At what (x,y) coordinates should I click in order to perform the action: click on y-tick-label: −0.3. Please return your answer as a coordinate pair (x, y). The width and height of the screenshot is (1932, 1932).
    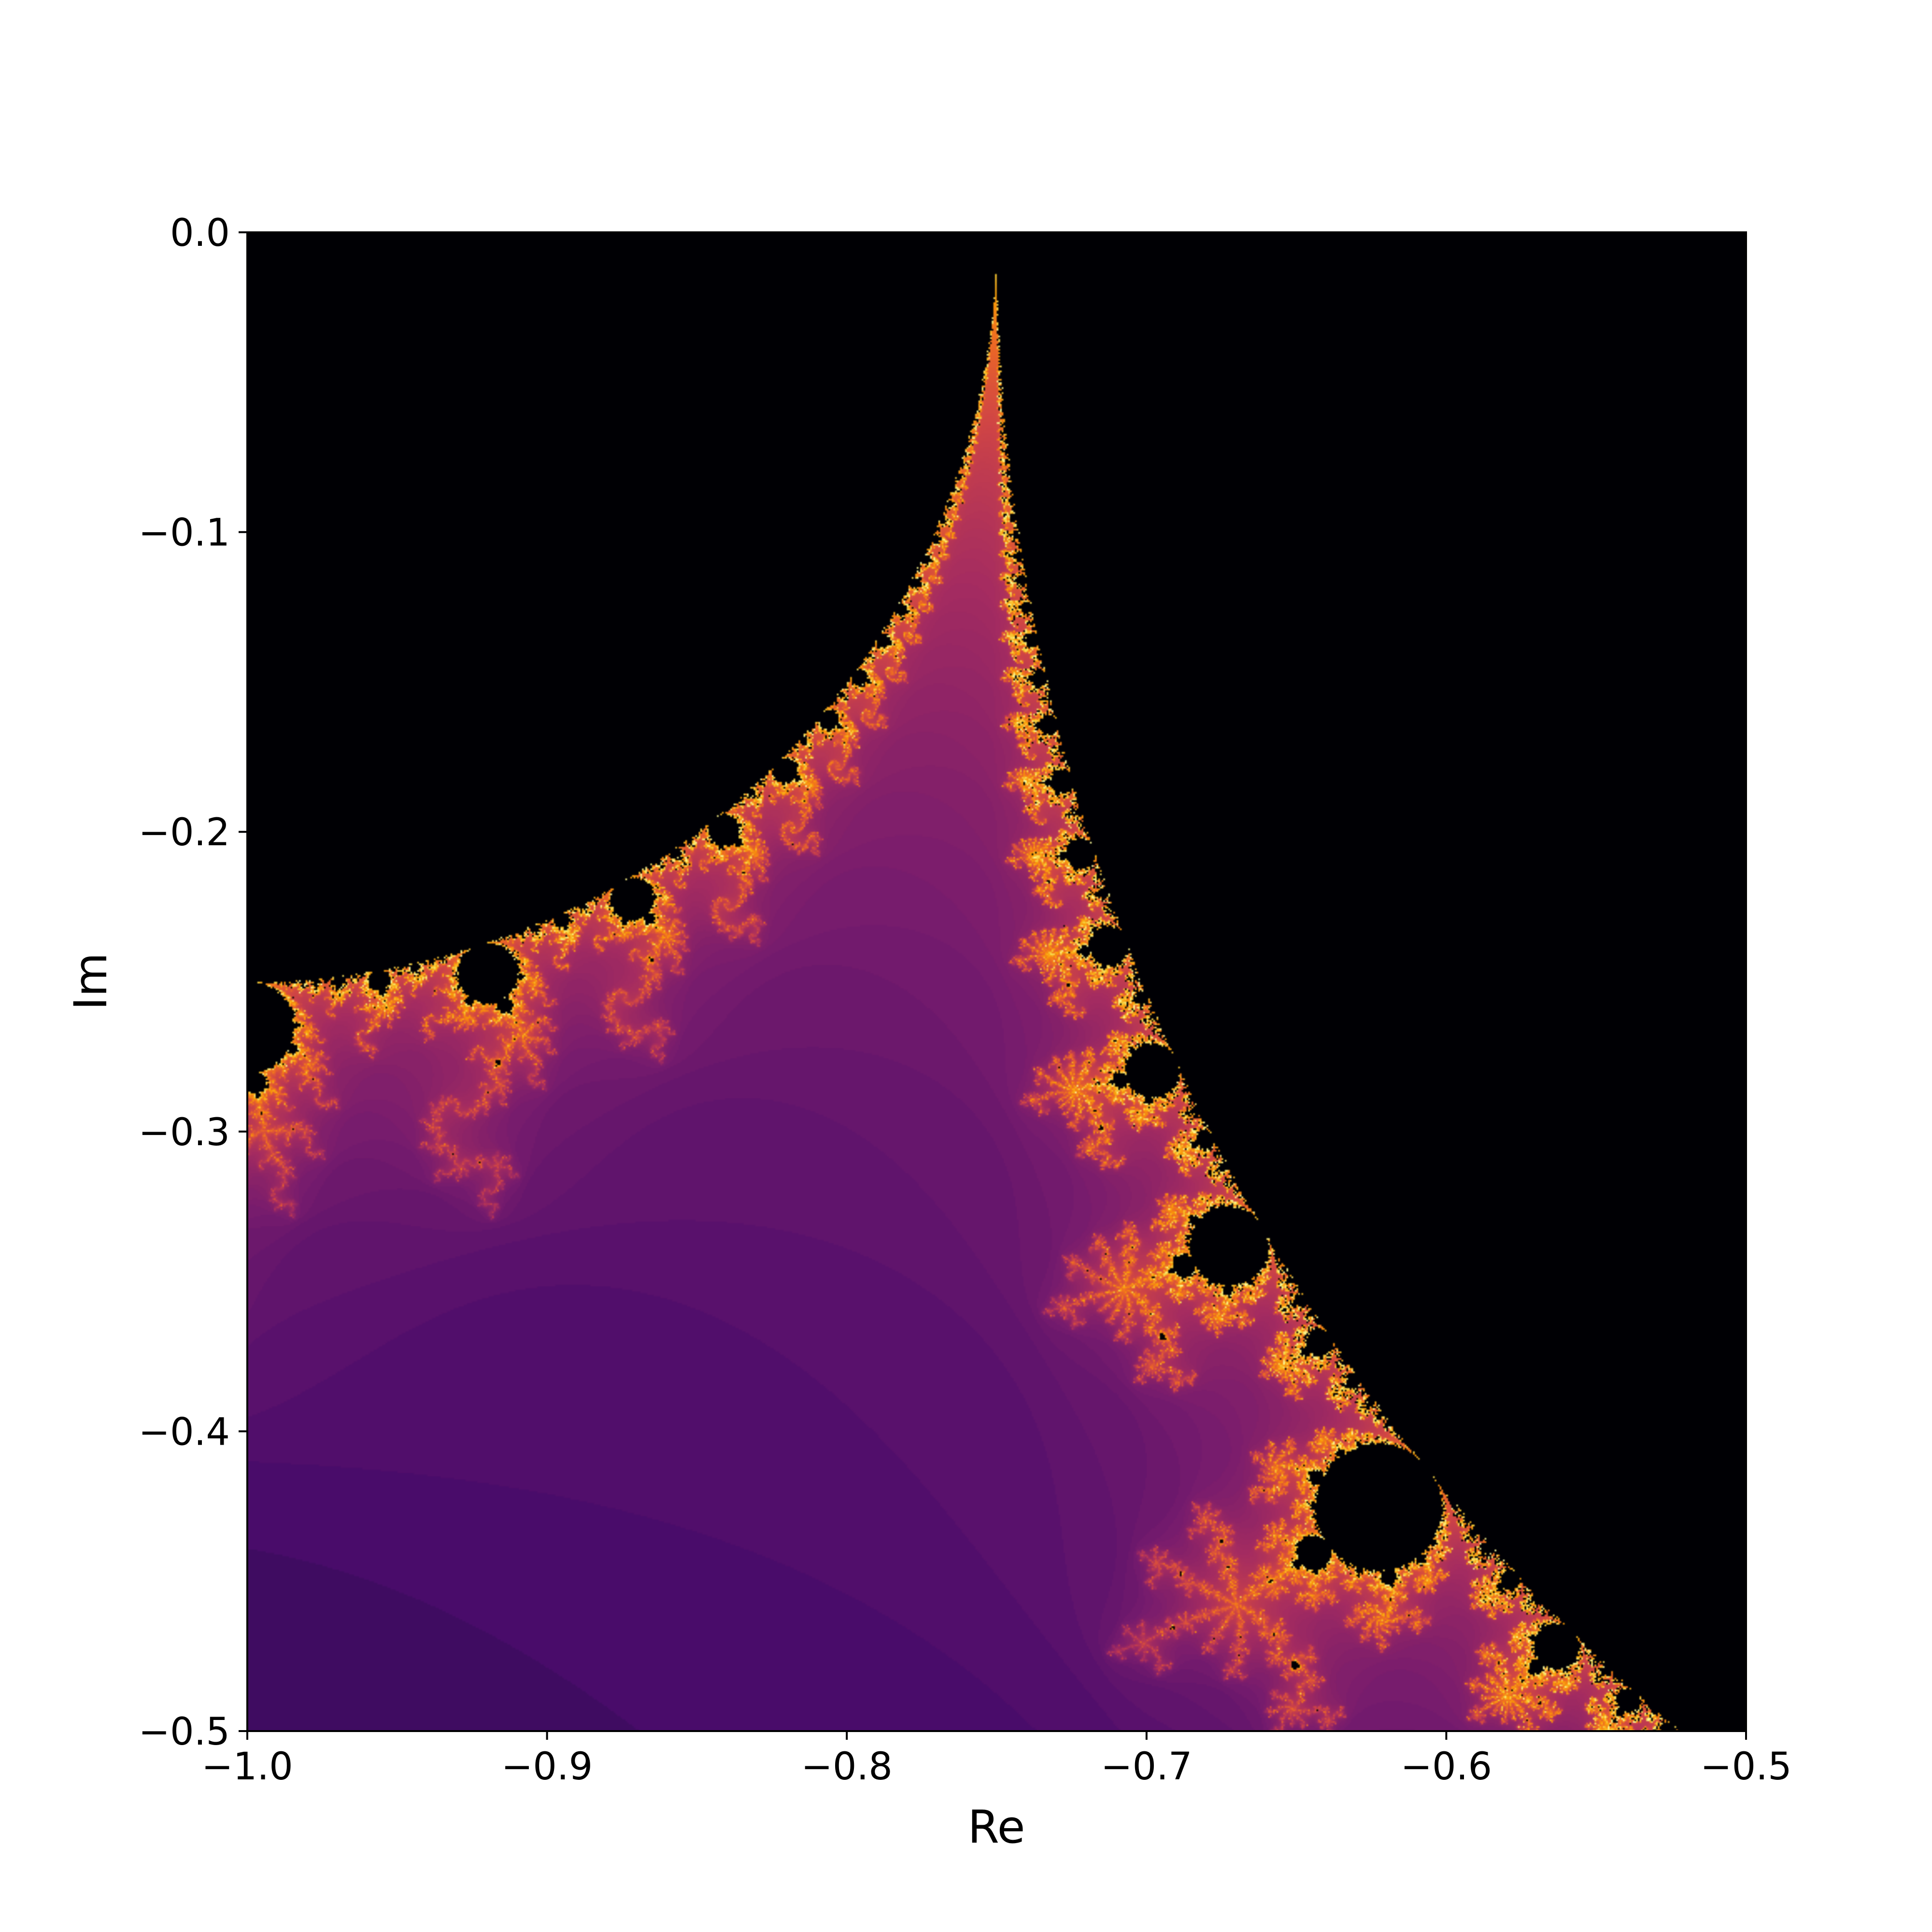
    Looking at the image, I should click on (184, 1132).